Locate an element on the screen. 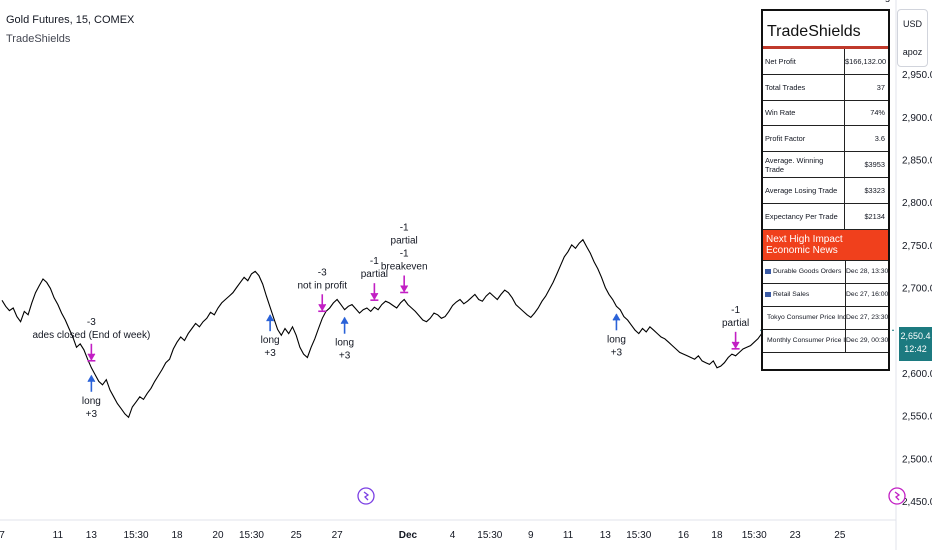  news-event-label: Tokyo Consumer Price Index is located at coordinates (806, 318).